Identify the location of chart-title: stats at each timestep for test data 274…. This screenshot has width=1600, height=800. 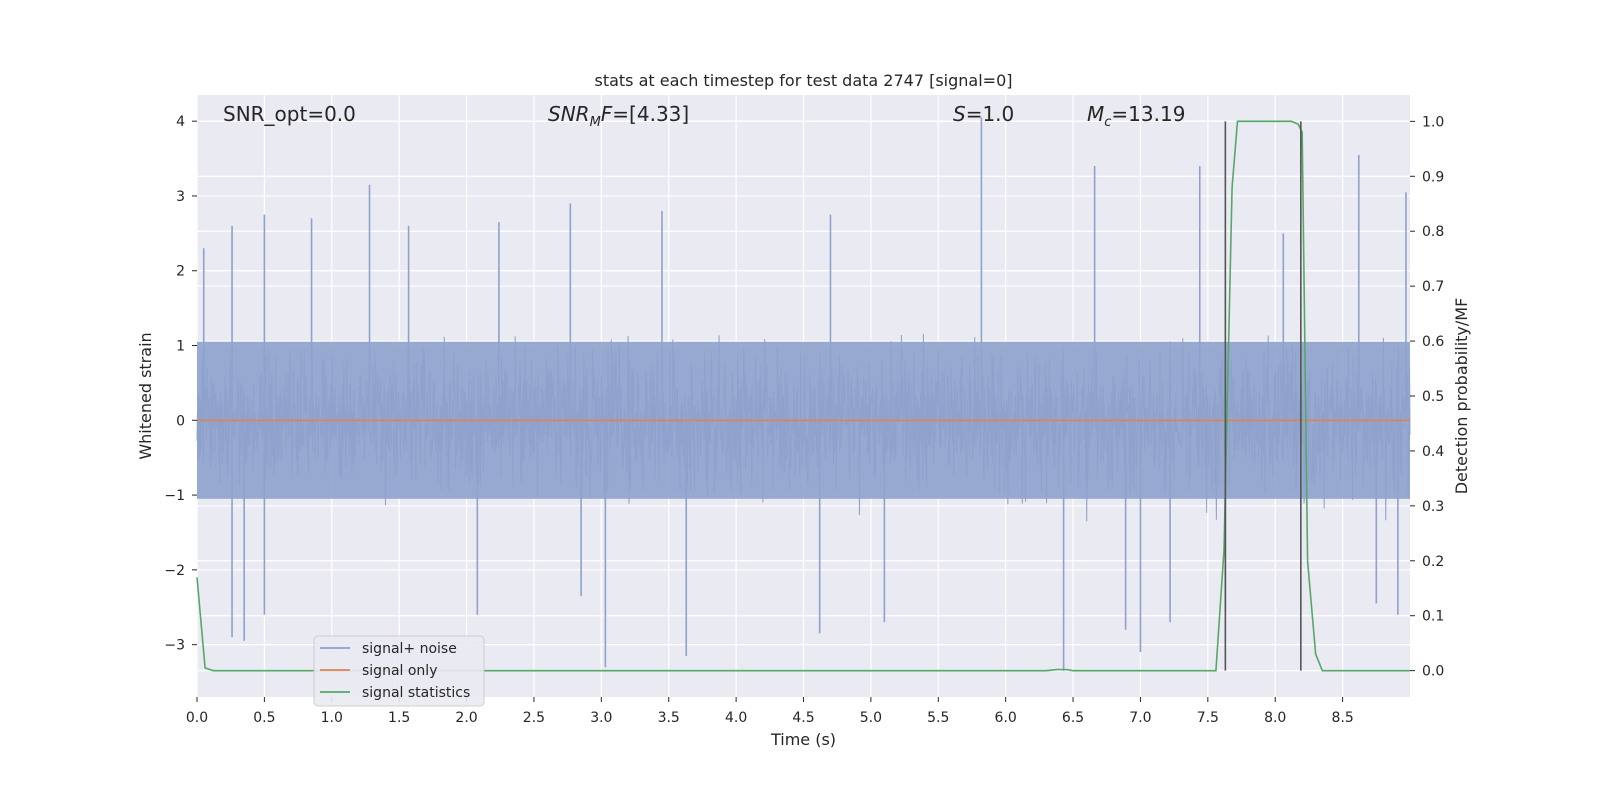
(803, 80).